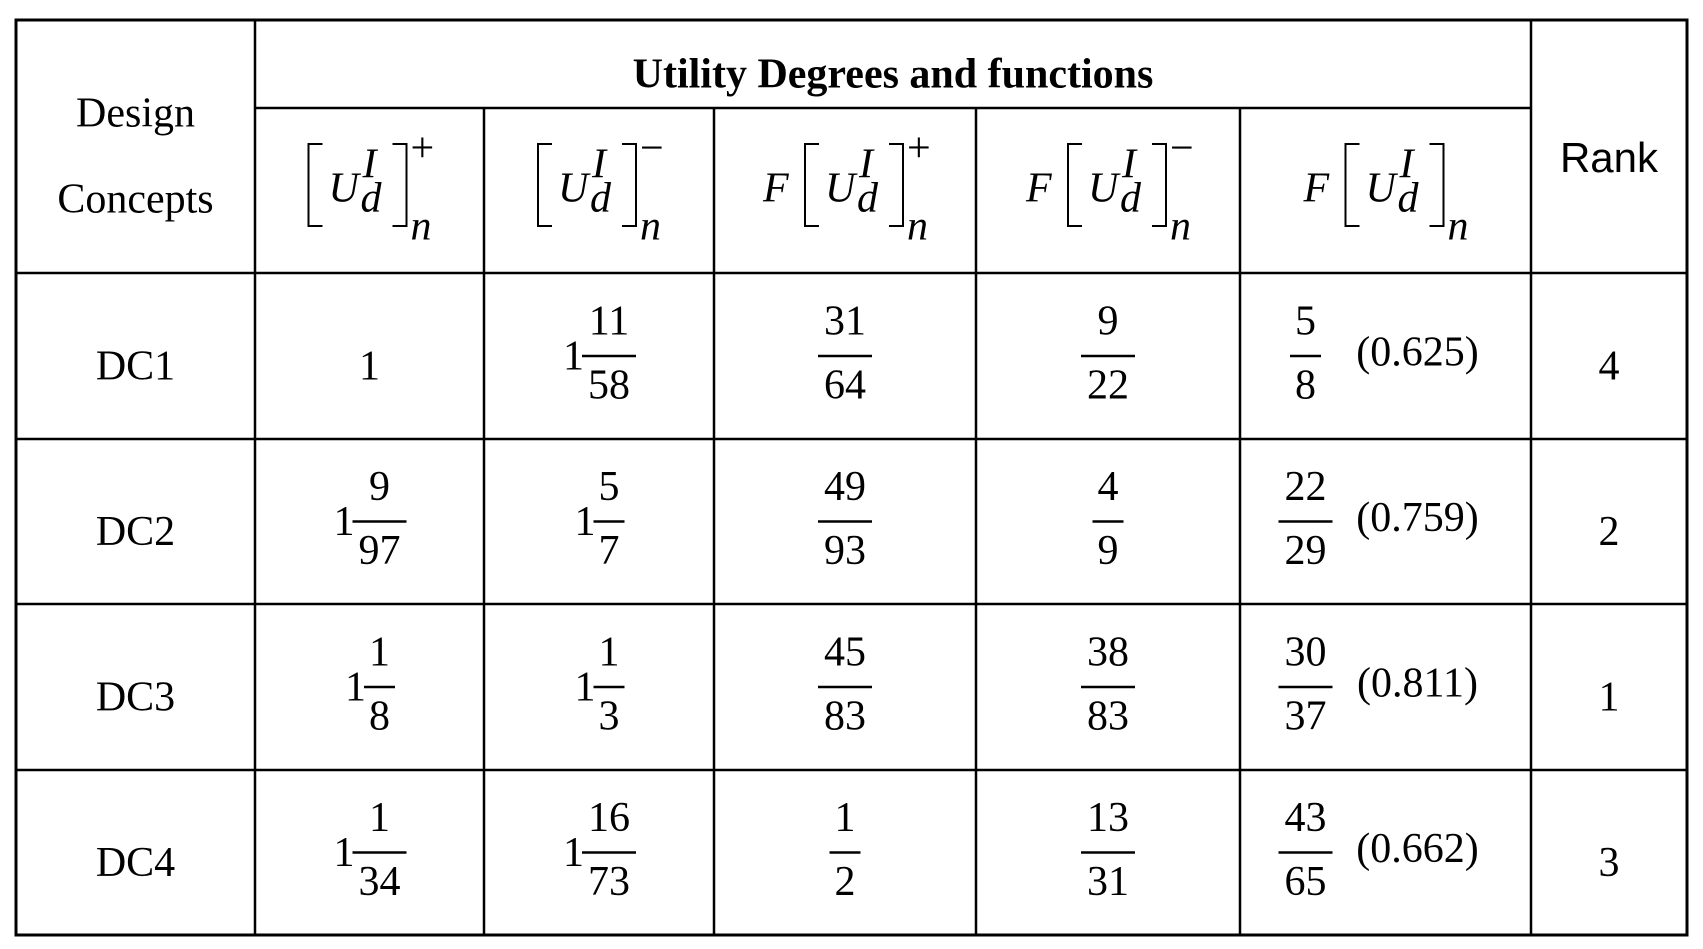  Describe the element at coordinates (1108, 882) in the screenshot. I see `denominator: 31` at that location.